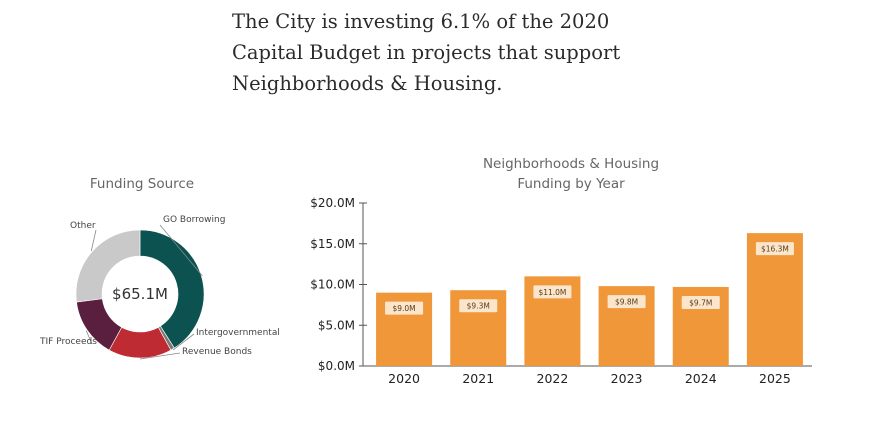 Image resolution: width=890 pixels, height=428 pixels. I want to click on slice-label-go-borrowing: GO Borrowing, so click(194, 220).